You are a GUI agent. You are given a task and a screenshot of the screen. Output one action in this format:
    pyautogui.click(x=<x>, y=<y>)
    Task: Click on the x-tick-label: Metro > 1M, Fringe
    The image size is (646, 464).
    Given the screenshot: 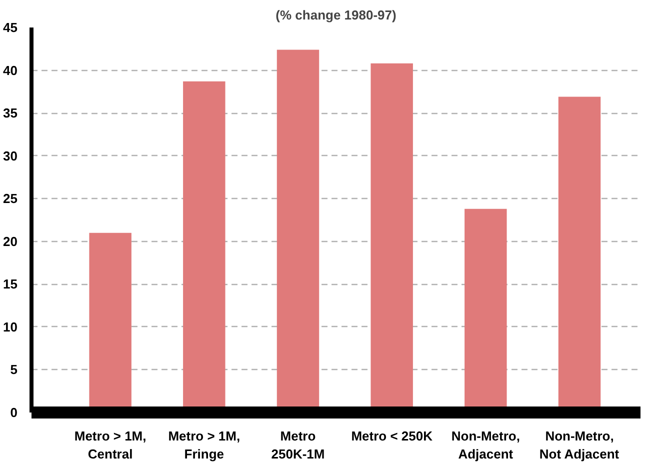 What is the action you would take?
    pyautogui.click(x=204, y=445)
    